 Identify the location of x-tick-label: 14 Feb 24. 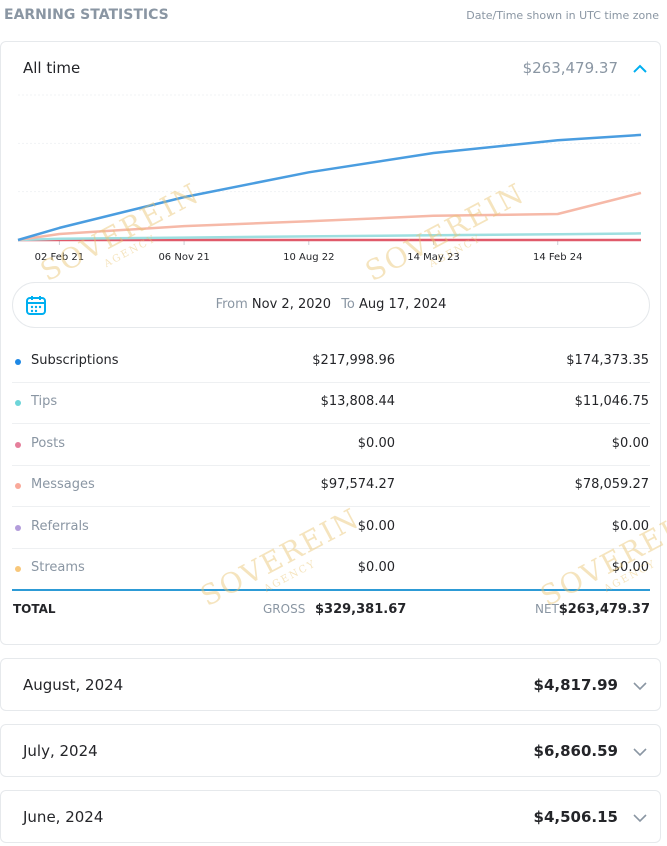
(558, 257).